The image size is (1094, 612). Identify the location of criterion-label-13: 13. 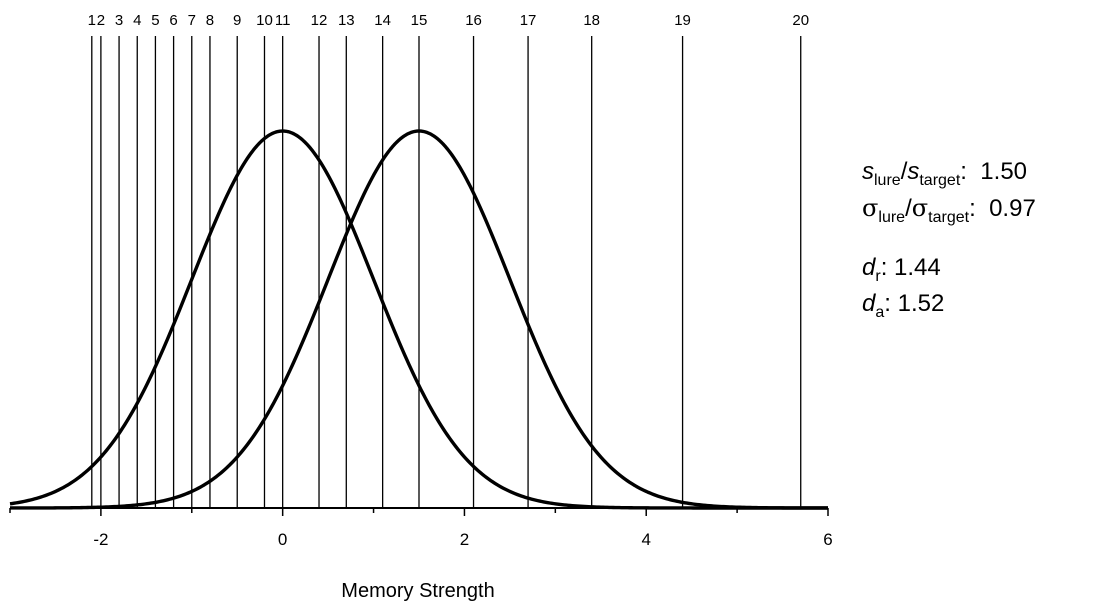
(346, 20).